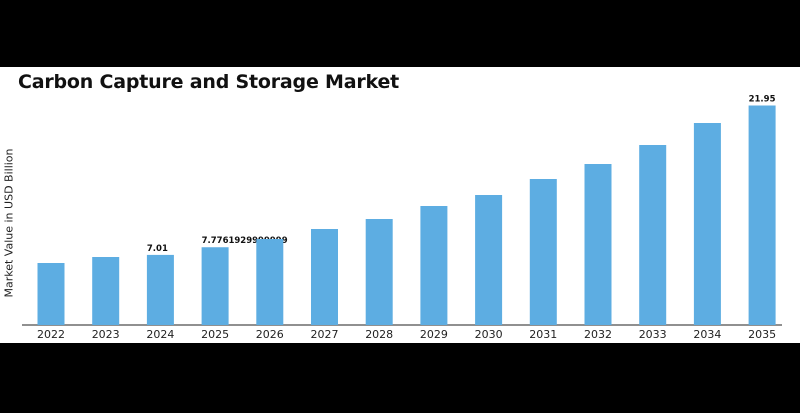 This screenshot has width=800, height=413. I want to click on bar-2032, so click(598, 244).